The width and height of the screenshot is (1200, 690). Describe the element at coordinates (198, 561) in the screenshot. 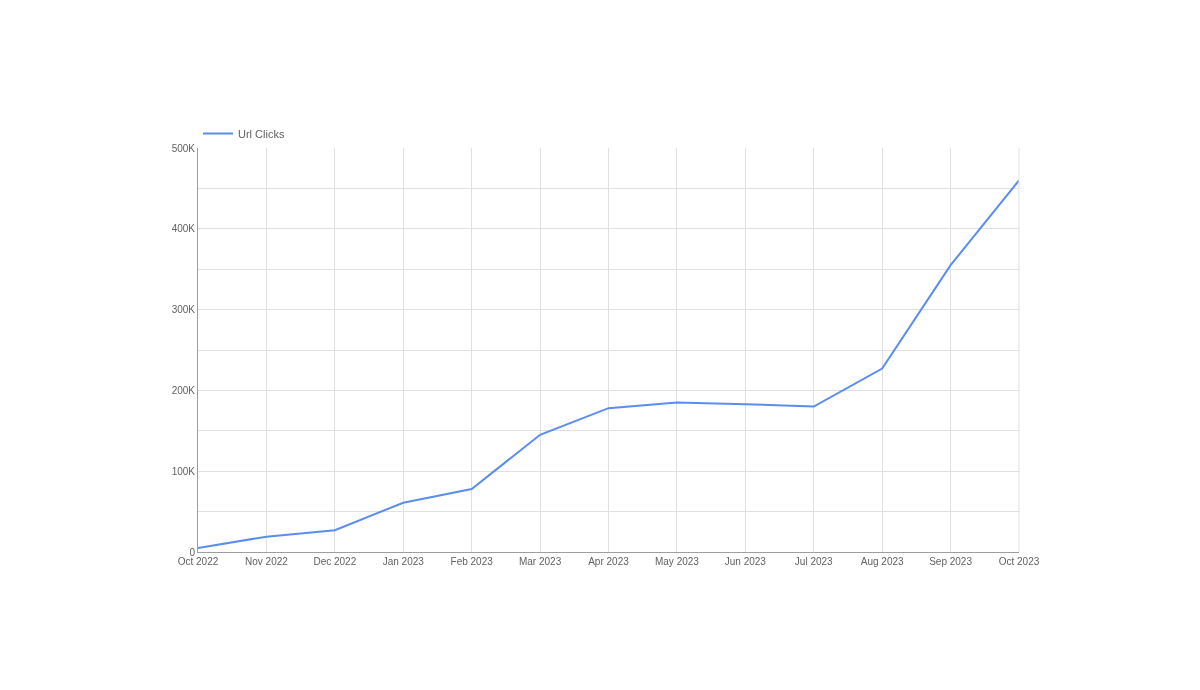

I see `x-tick-label: Oct 2022` at that location.